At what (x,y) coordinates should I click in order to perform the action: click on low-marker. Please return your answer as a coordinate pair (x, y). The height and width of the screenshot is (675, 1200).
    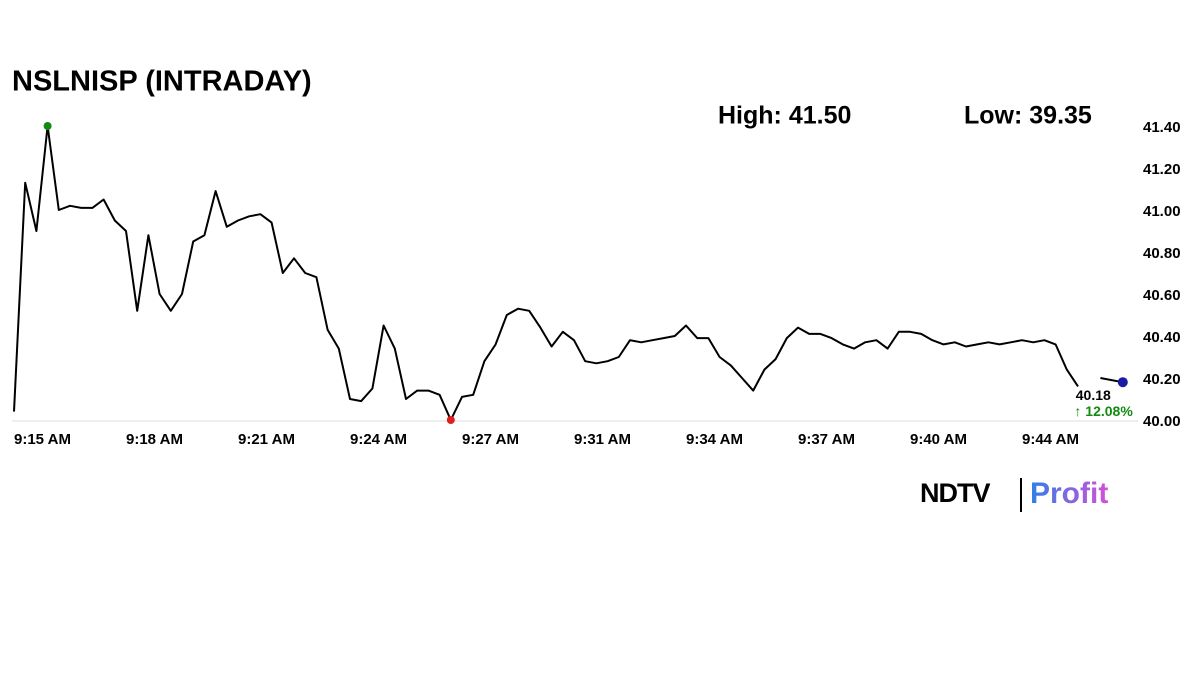
    Looking at the image, I should click on (450, 420).